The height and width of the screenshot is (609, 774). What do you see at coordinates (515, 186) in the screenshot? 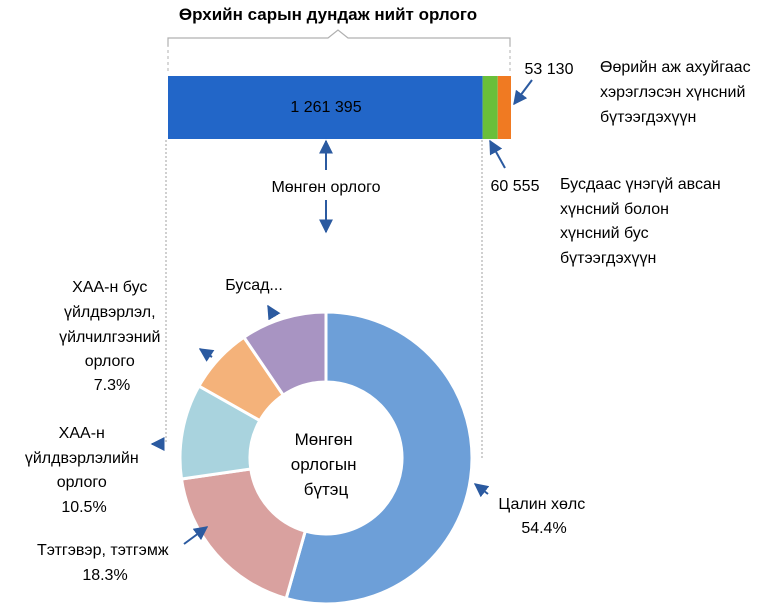
I see `in-kind-value: 60 555` at bounding box center [515, 186].